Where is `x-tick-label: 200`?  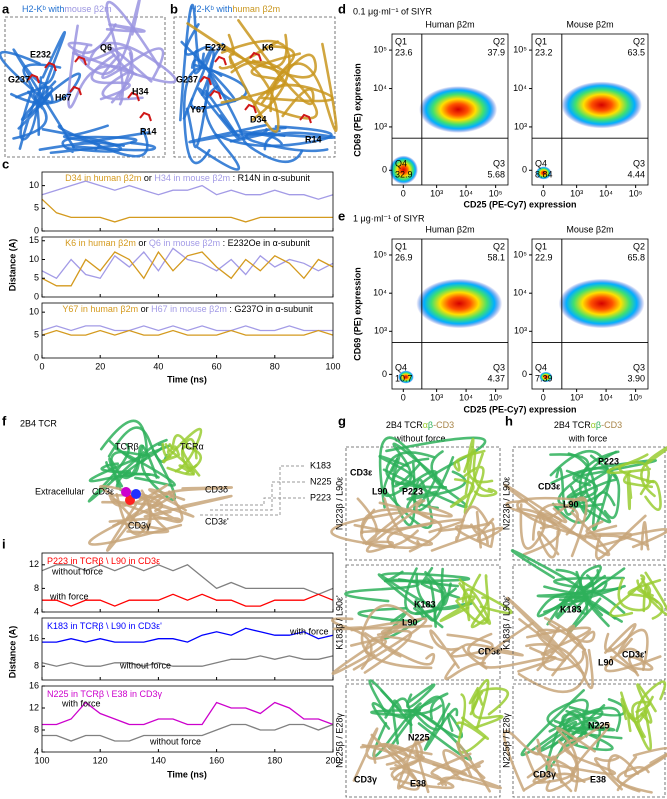
x-tick-label: 200 is located at coordinates (332, 760).